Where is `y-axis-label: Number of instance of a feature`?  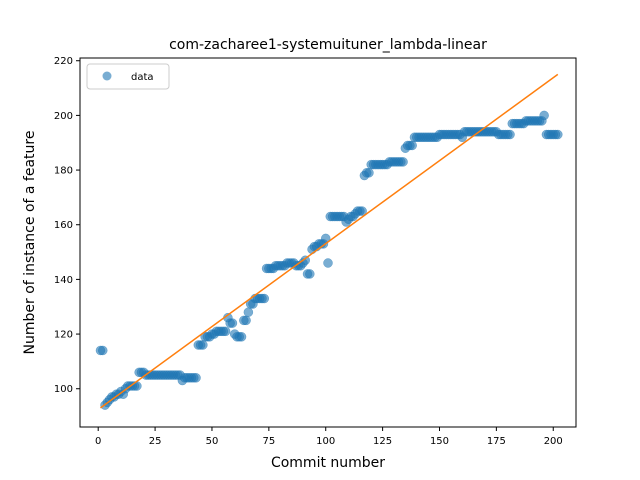
y-axis-label: Number of instance of a feature is located at coordinates (30, 243).